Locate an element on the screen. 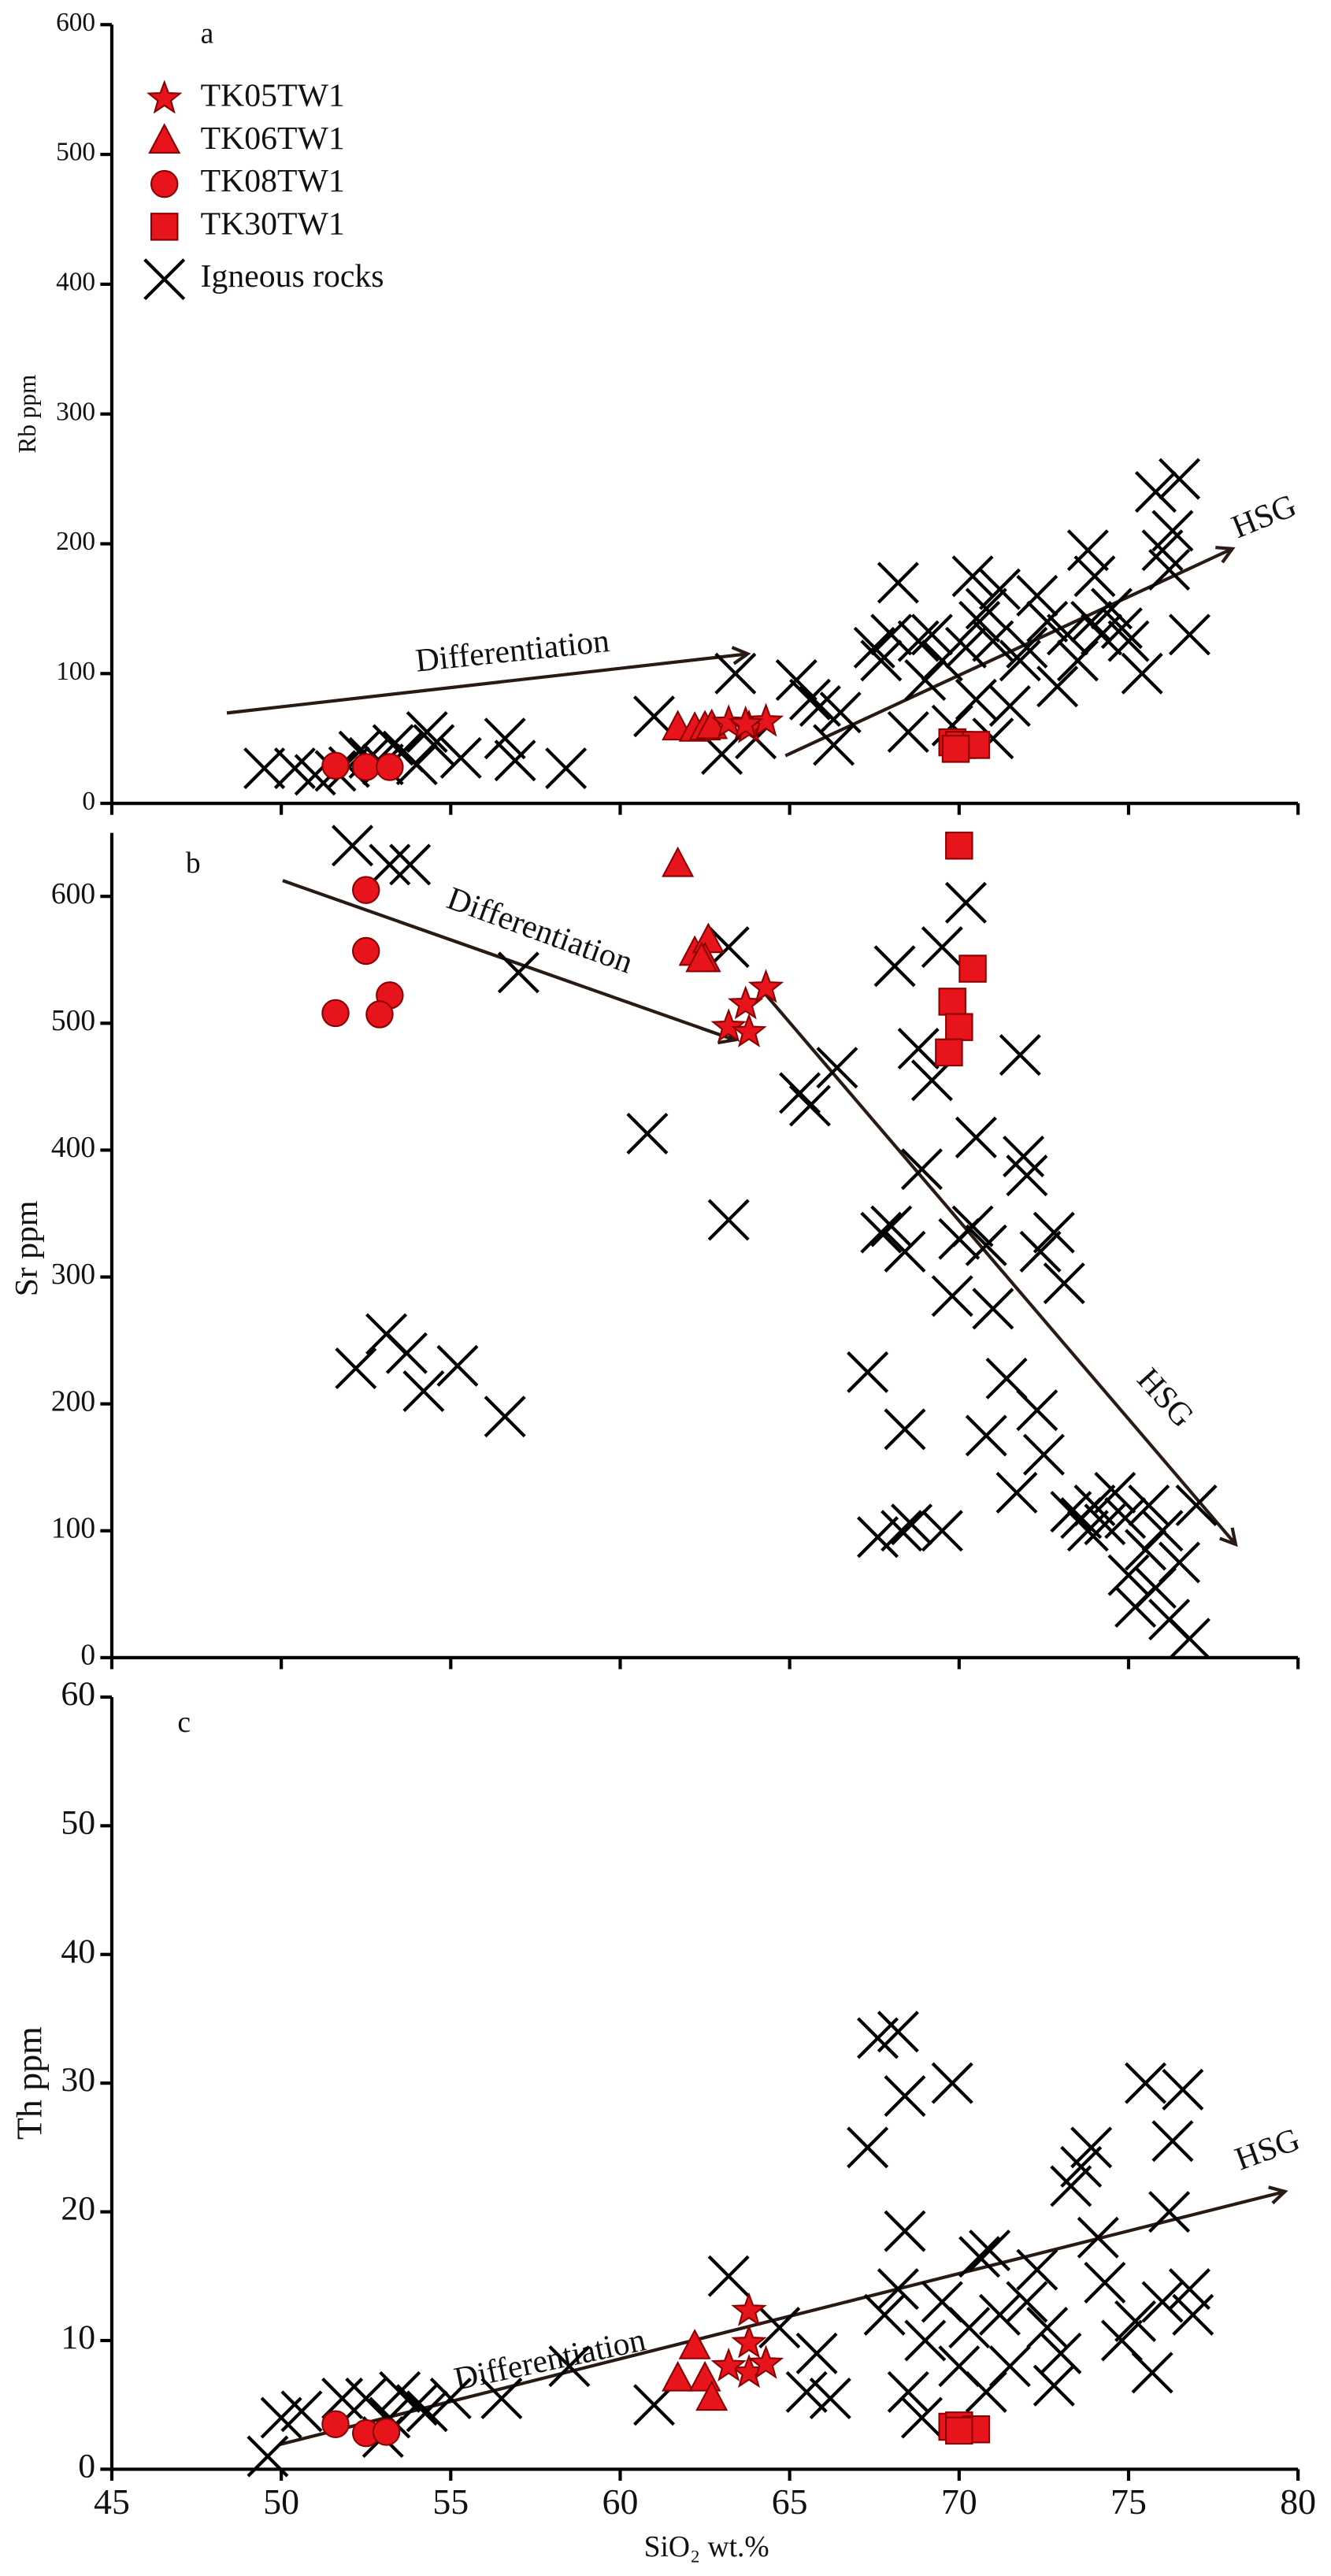  legend-label: TK06TW1 is located at coordinates (273, 138).